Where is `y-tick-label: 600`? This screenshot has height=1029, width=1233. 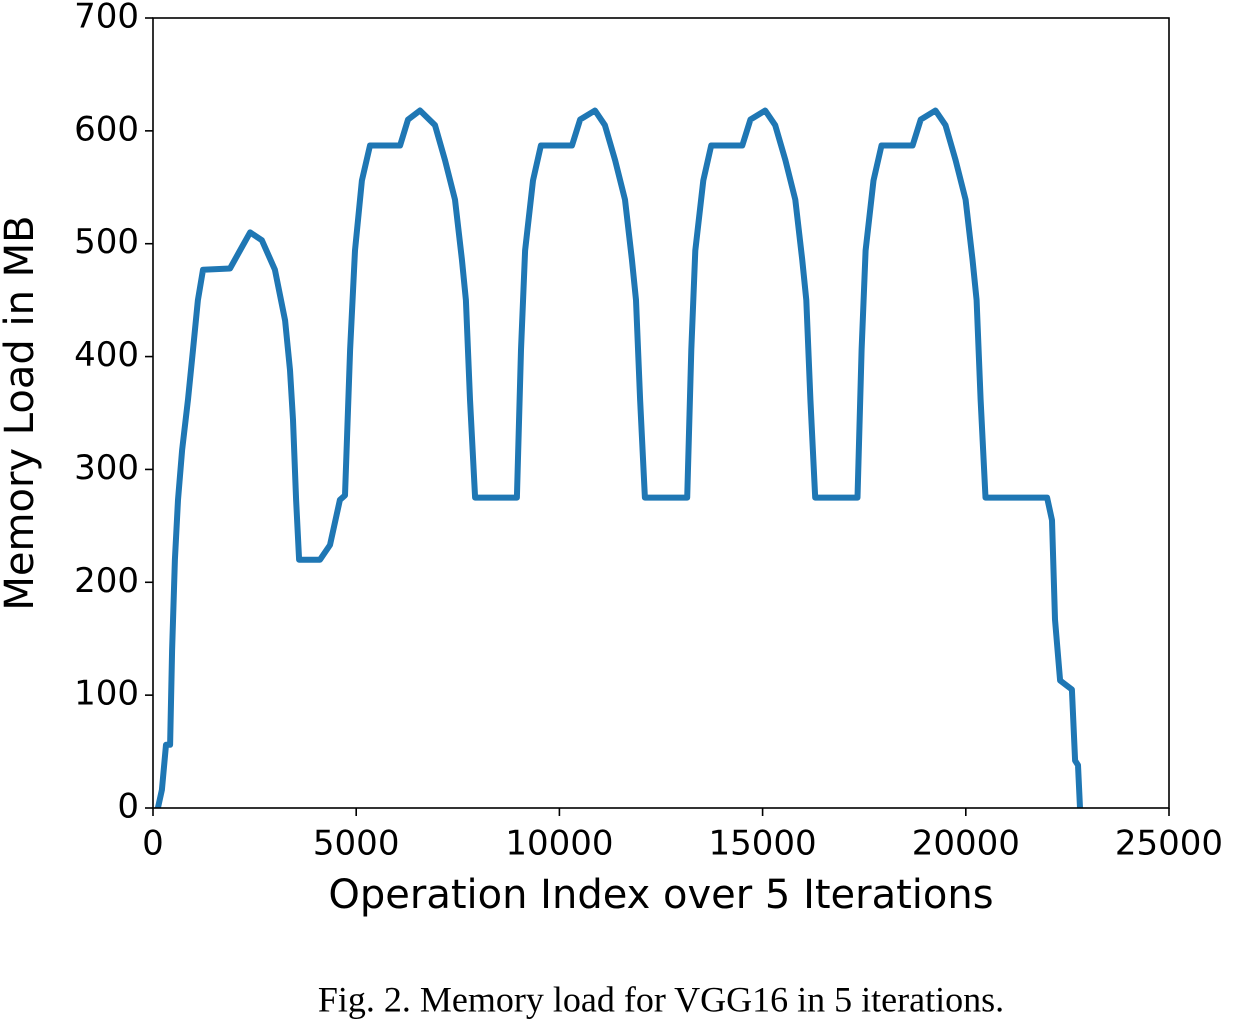
y-tick-label: 600 is located at coordinates (106, 129).